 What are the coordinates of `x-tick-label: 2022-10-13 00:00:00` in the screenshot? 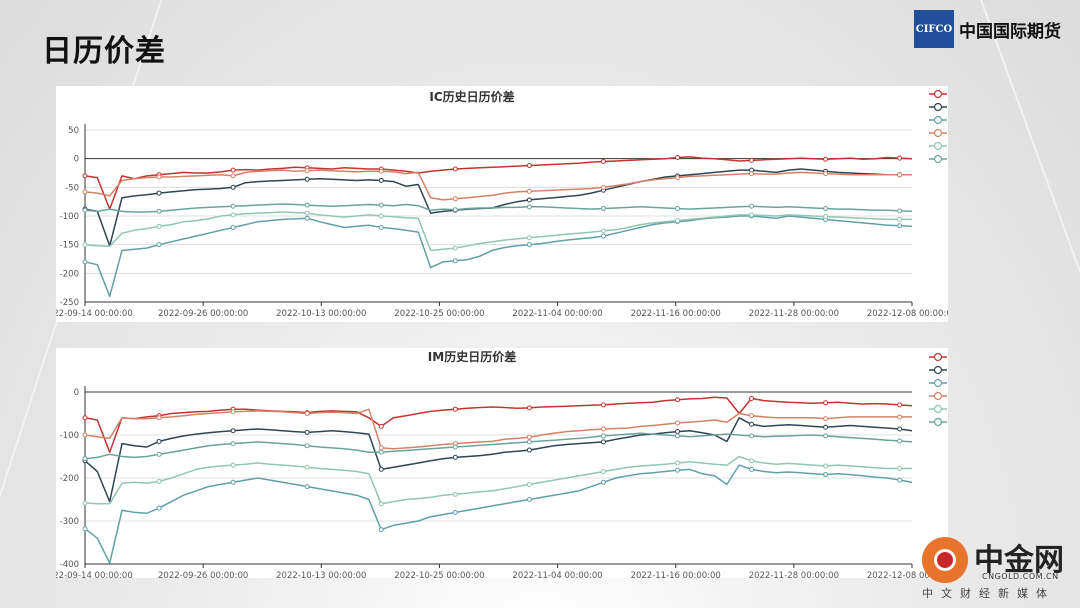 It's located at (321, 574).